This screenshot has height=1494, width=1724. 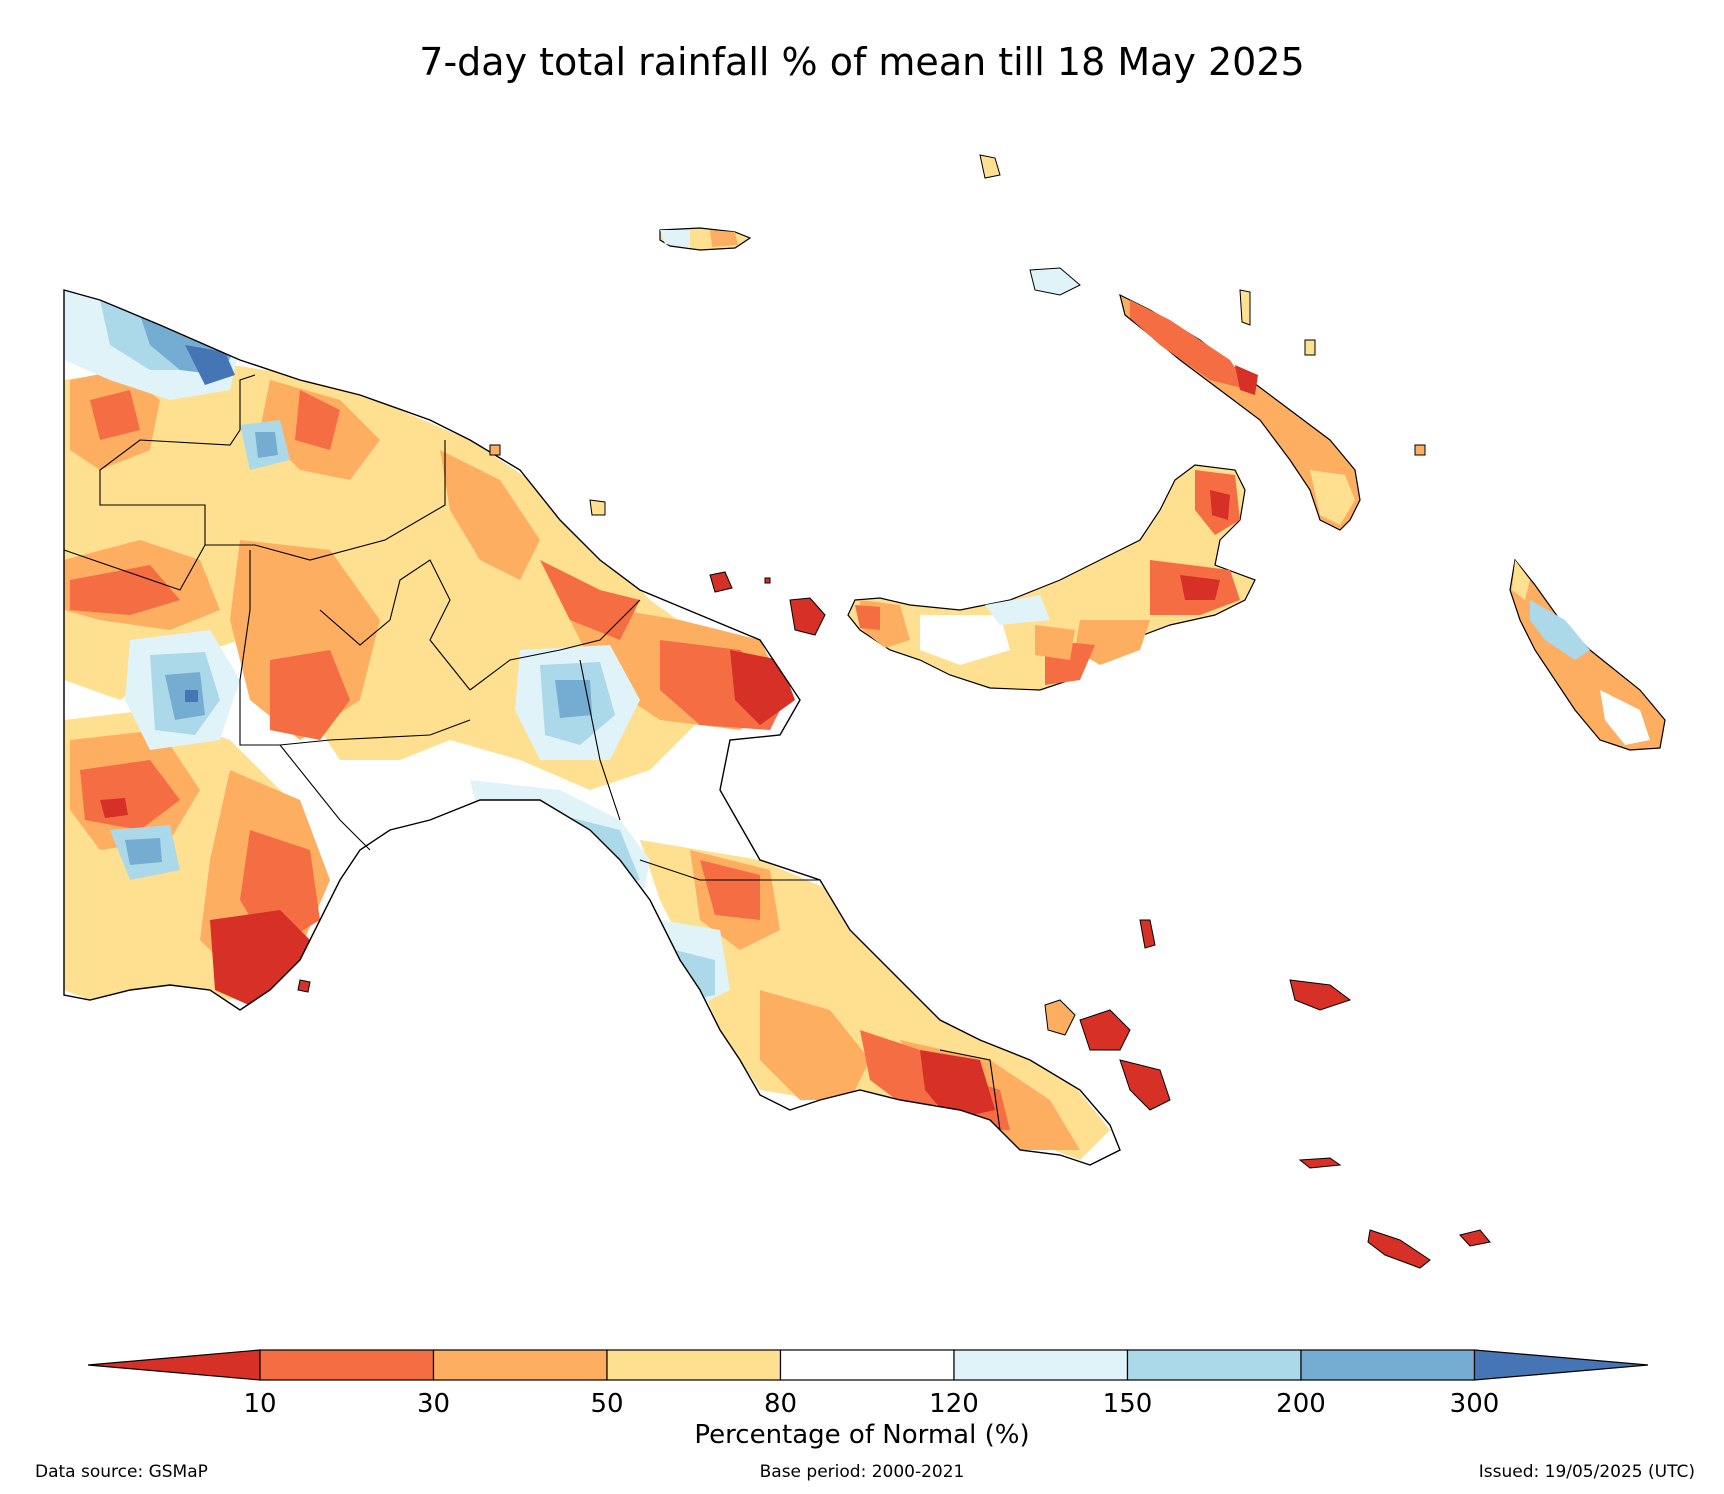 I want to click on issued-date: Issued: 19/05/2025 (UTC), so click(x=1586, y=1472).